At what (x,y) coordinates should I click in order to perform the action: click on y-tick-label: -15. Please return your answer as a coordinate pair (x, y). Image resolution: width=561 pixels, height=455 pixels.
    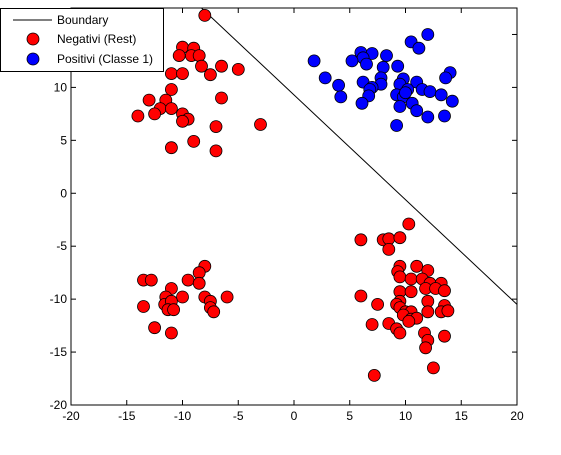
    Looking at the image, I should click on (59, 352).